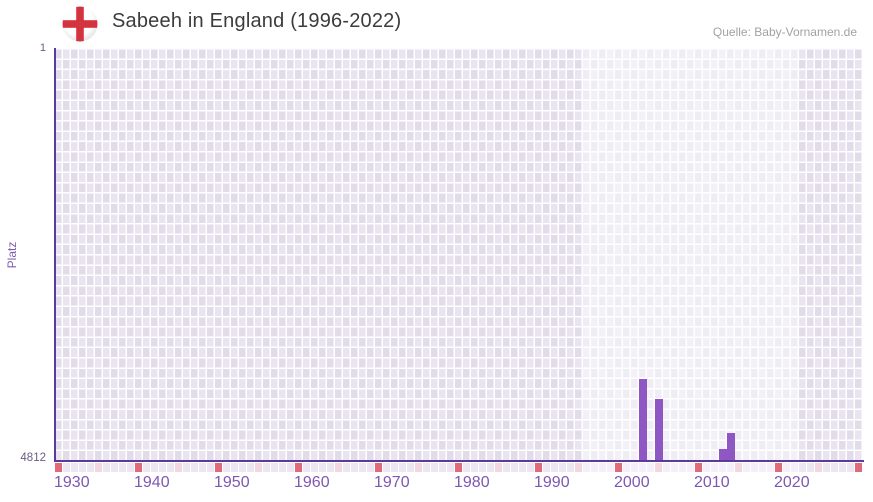  What do you see at coordinates (312, 482) in the screenshot?
I see `x-tick-label-1960: 1960` at bounding box center [312, 482].